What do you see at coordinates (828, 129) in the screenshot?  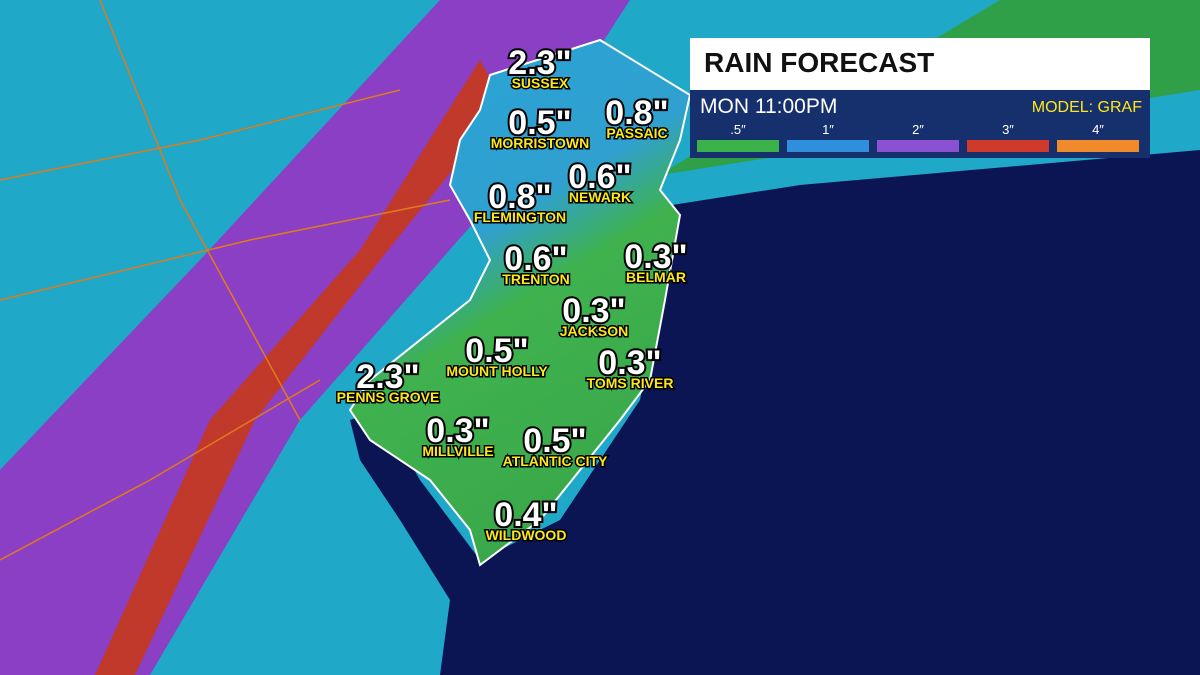 I see `legend-label: 1″` at bounding box center [828, 129].